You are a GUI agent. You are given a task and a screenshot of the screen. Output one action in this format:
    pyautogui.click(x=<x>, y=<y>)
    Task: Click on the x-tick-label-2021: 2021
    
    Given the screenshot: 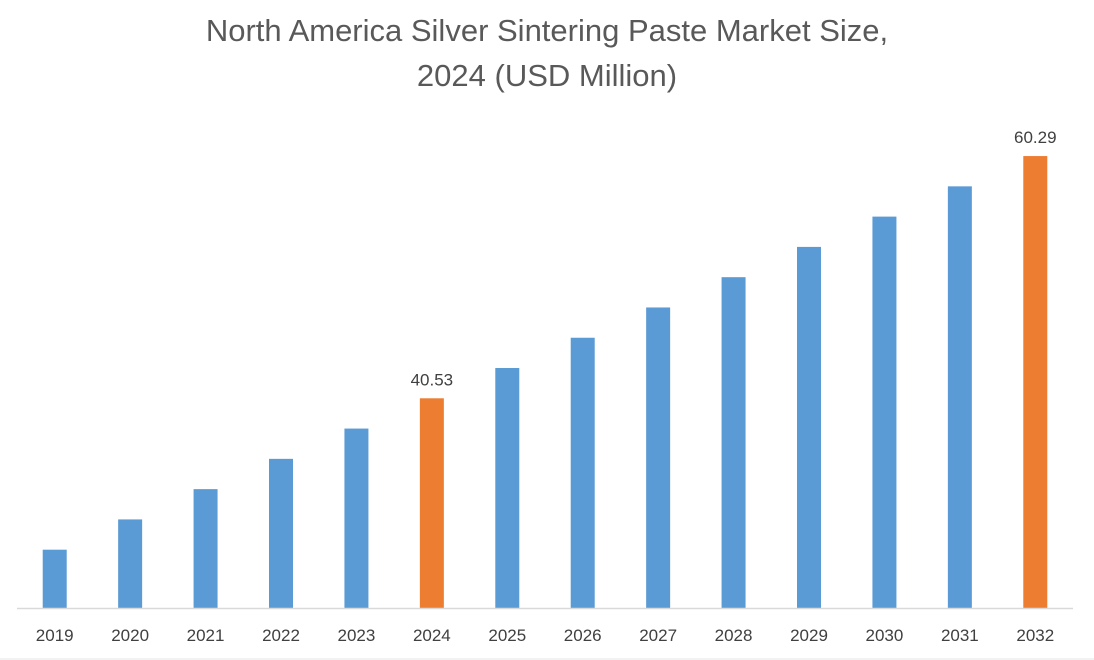 What is the action you would take?
    pyautogui.click(x=206, y=635)
    